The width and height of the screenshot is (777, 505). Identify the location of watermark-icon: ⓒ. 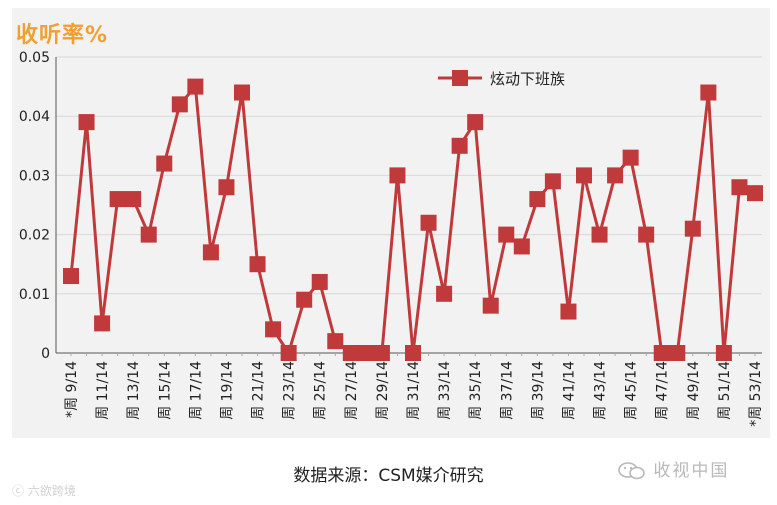
(18, 491).